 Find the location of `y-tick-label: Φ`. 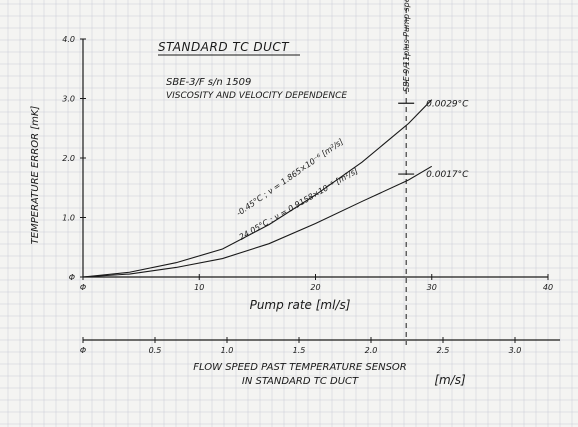

y-tick-label: Φ is located at coordinates (72, 277).